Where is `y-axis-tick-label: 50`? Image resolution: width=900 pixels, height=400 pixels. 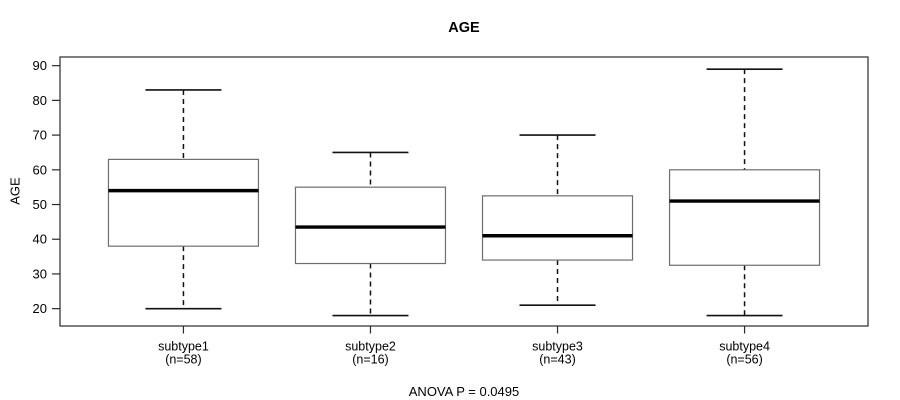 y-axis-tick-label: 50 is located at coordinates (40, 204).